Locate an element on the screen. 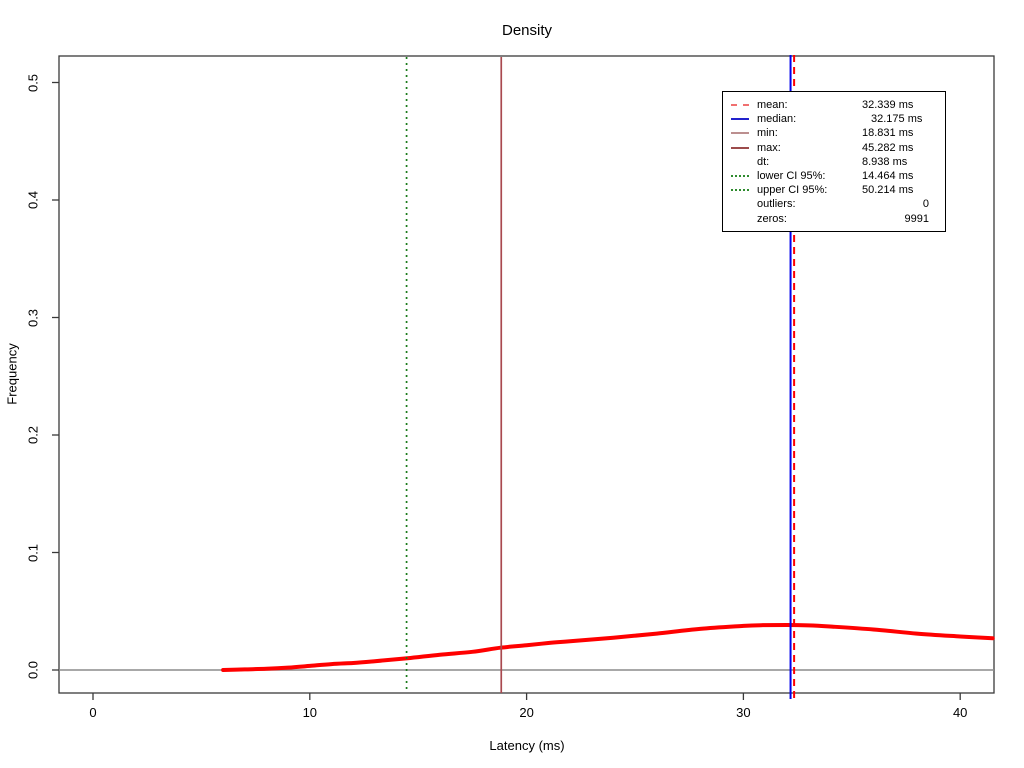 The image size is (1024, 768). legend-row: min: 18.831 ms is located at coordinates (838, 133).